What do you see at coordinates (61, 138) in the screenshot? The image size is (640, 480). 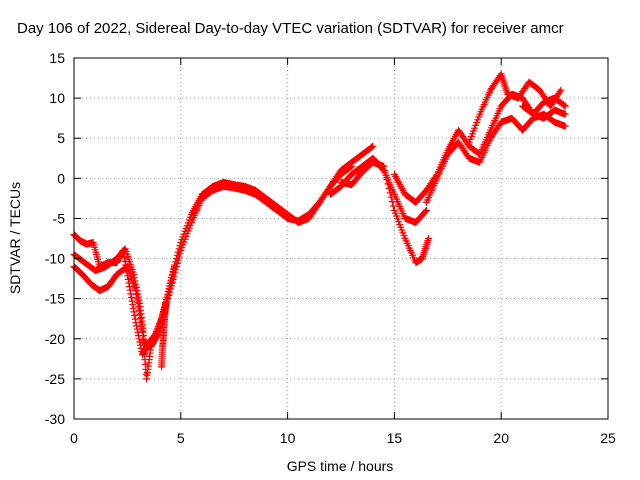 I see `y-tick-label: 5` at bounding box center [61, 138].